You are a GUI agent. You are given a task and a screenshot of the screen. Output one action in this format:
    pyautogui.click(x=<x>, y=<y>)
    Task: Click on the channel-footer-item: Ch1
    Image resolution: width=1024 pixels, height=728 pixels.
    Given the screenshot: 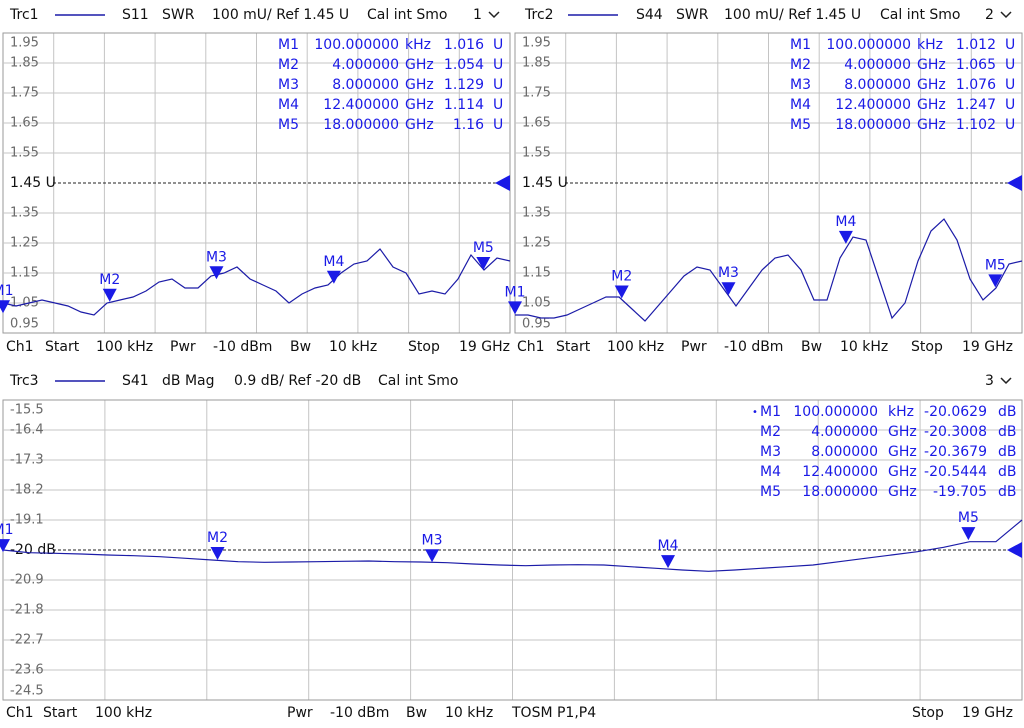 What is the action you would take?
    pyautogui.click(x=20, y=713)
    